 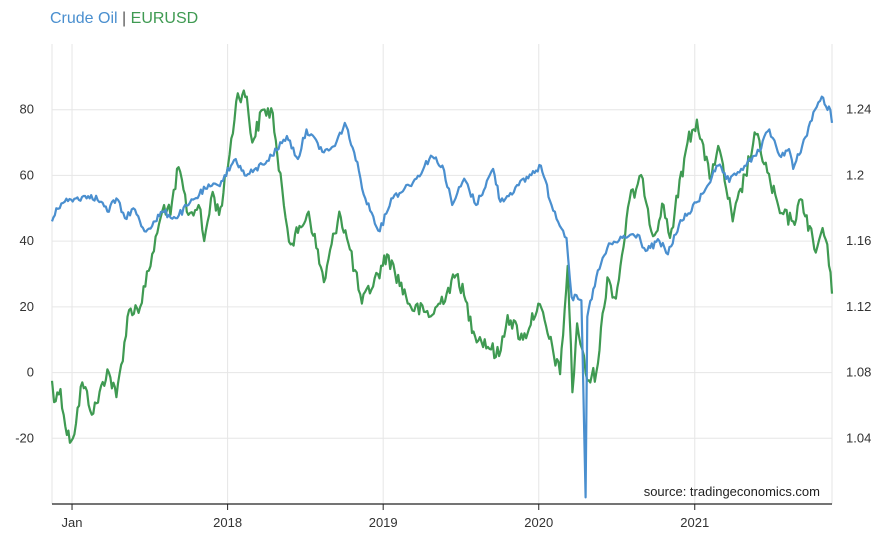 What do you see at coordinates (858, 437) in the screenshot?
I see `y-right-tick-label: 1.04` at bounding box center [858, 437].